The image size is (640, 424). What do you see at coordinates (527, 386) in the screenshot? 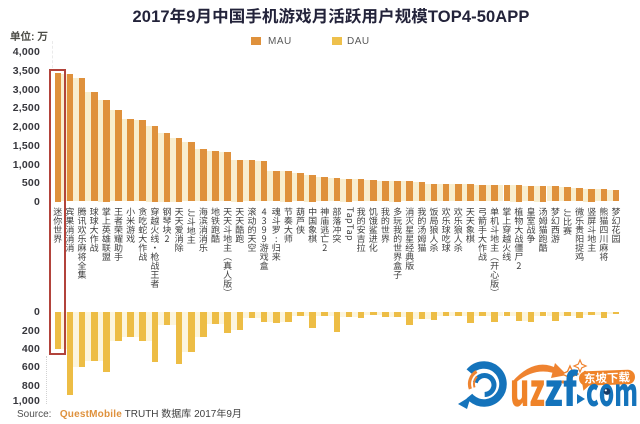
I see `svg-text: uz` at bounding box center [527, 386].